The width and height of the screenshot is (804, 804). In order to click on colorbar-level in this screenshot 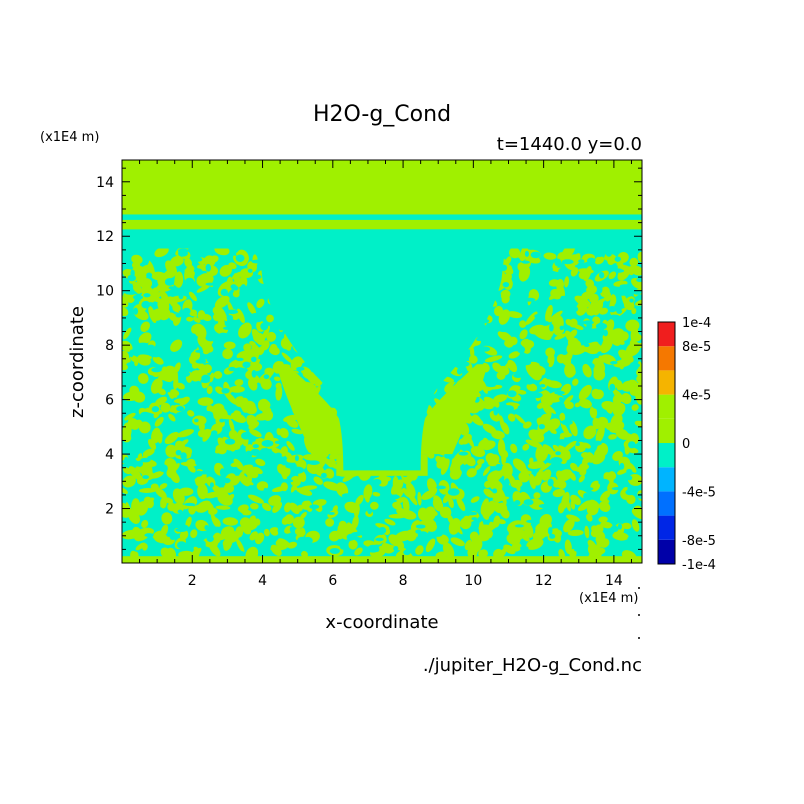, I will do `click(666, 503)`.